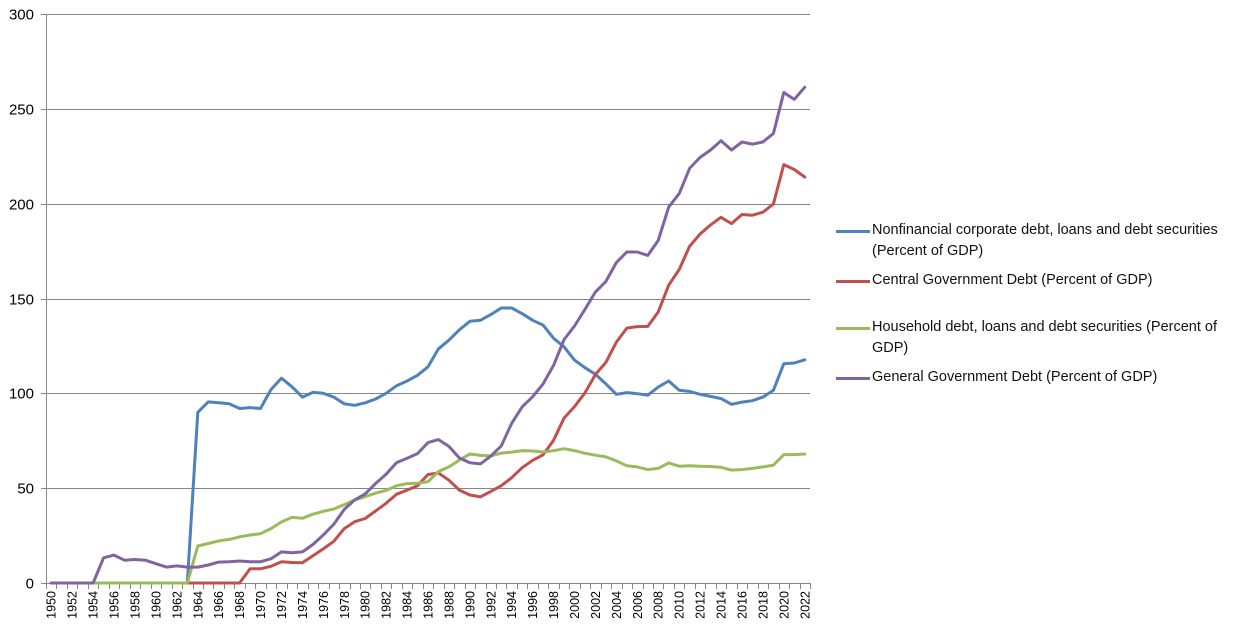  What do you see at coordinates (596, 605) in the screenshot?
I see `x-tick-label: 2002` at bounding box center [596, 605].